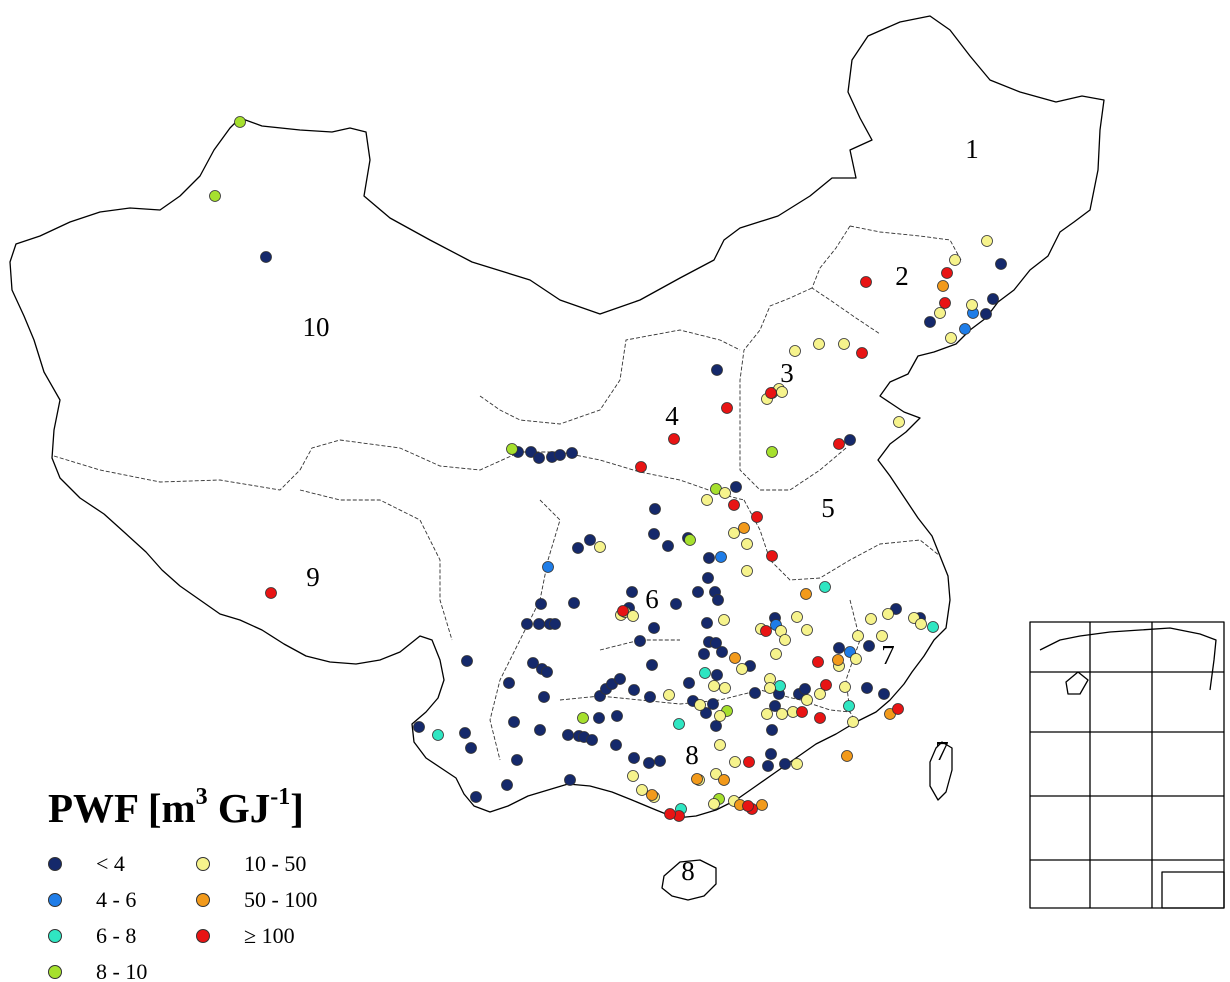 This screenshot has height=982, width=1230. I want to click on legend-label: 10 - 50, so click(275, 864).